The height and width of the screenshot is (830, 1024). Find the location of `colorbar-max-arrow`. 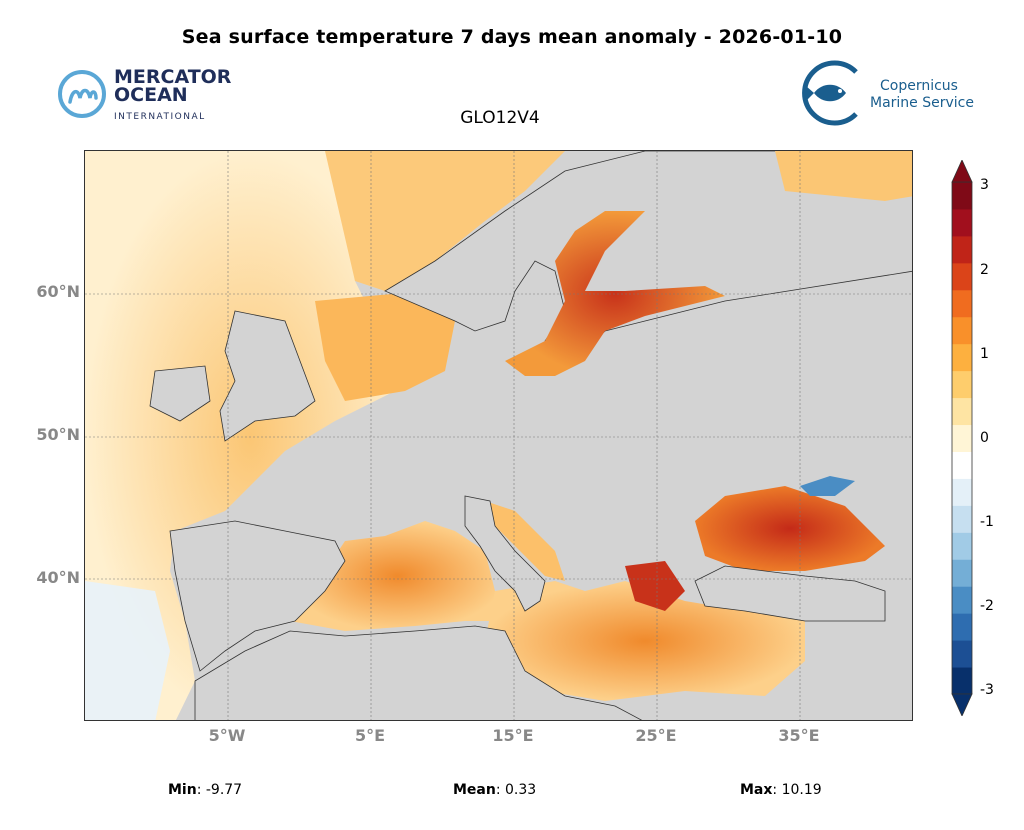

colorbar-max-arrow is located at coordinates (962, 171).